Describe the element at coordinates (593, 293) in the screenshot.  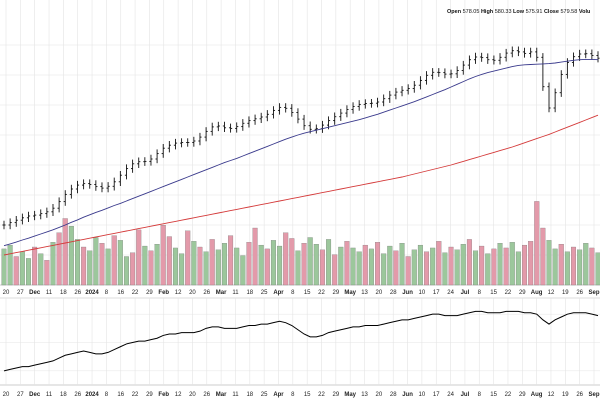
I see `x-tick-label: Sep` at that location.